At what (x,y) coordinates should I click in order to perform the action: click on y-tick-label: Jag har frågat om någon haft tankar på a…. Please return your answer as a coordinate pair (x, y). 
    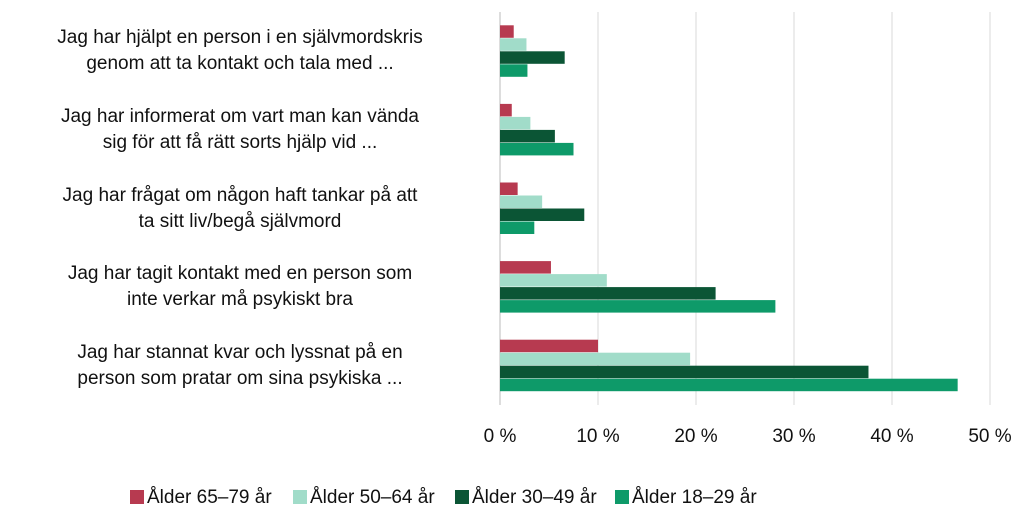
    Looking at the image, I should click on (240, 208).